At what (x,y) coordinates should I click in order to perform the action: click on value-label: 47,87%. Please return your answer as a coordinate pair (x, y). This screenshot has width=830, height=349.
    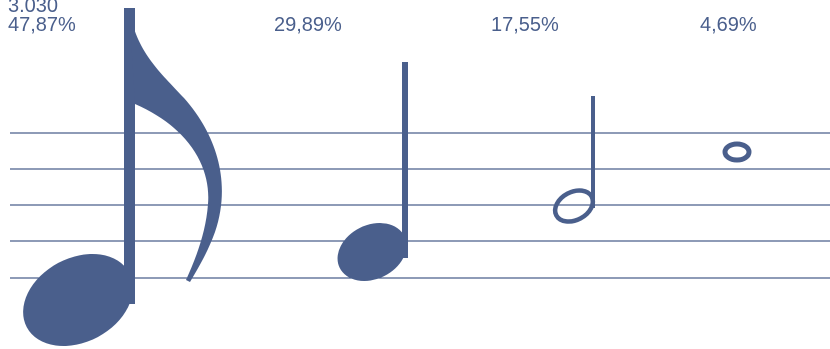
    Looking at the image, I should click on (42, 25).